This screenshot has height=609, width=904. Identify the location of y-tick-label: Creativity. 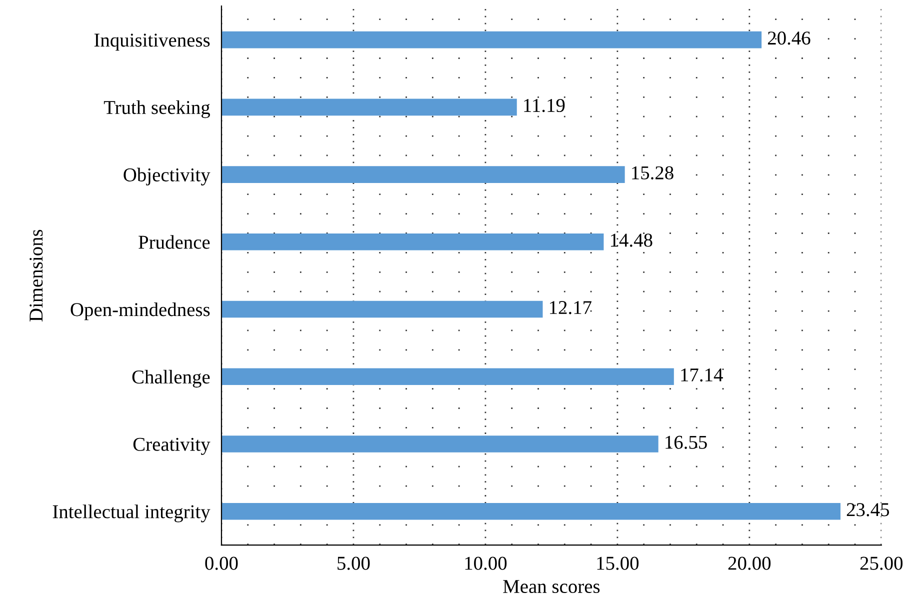
(171, 446).